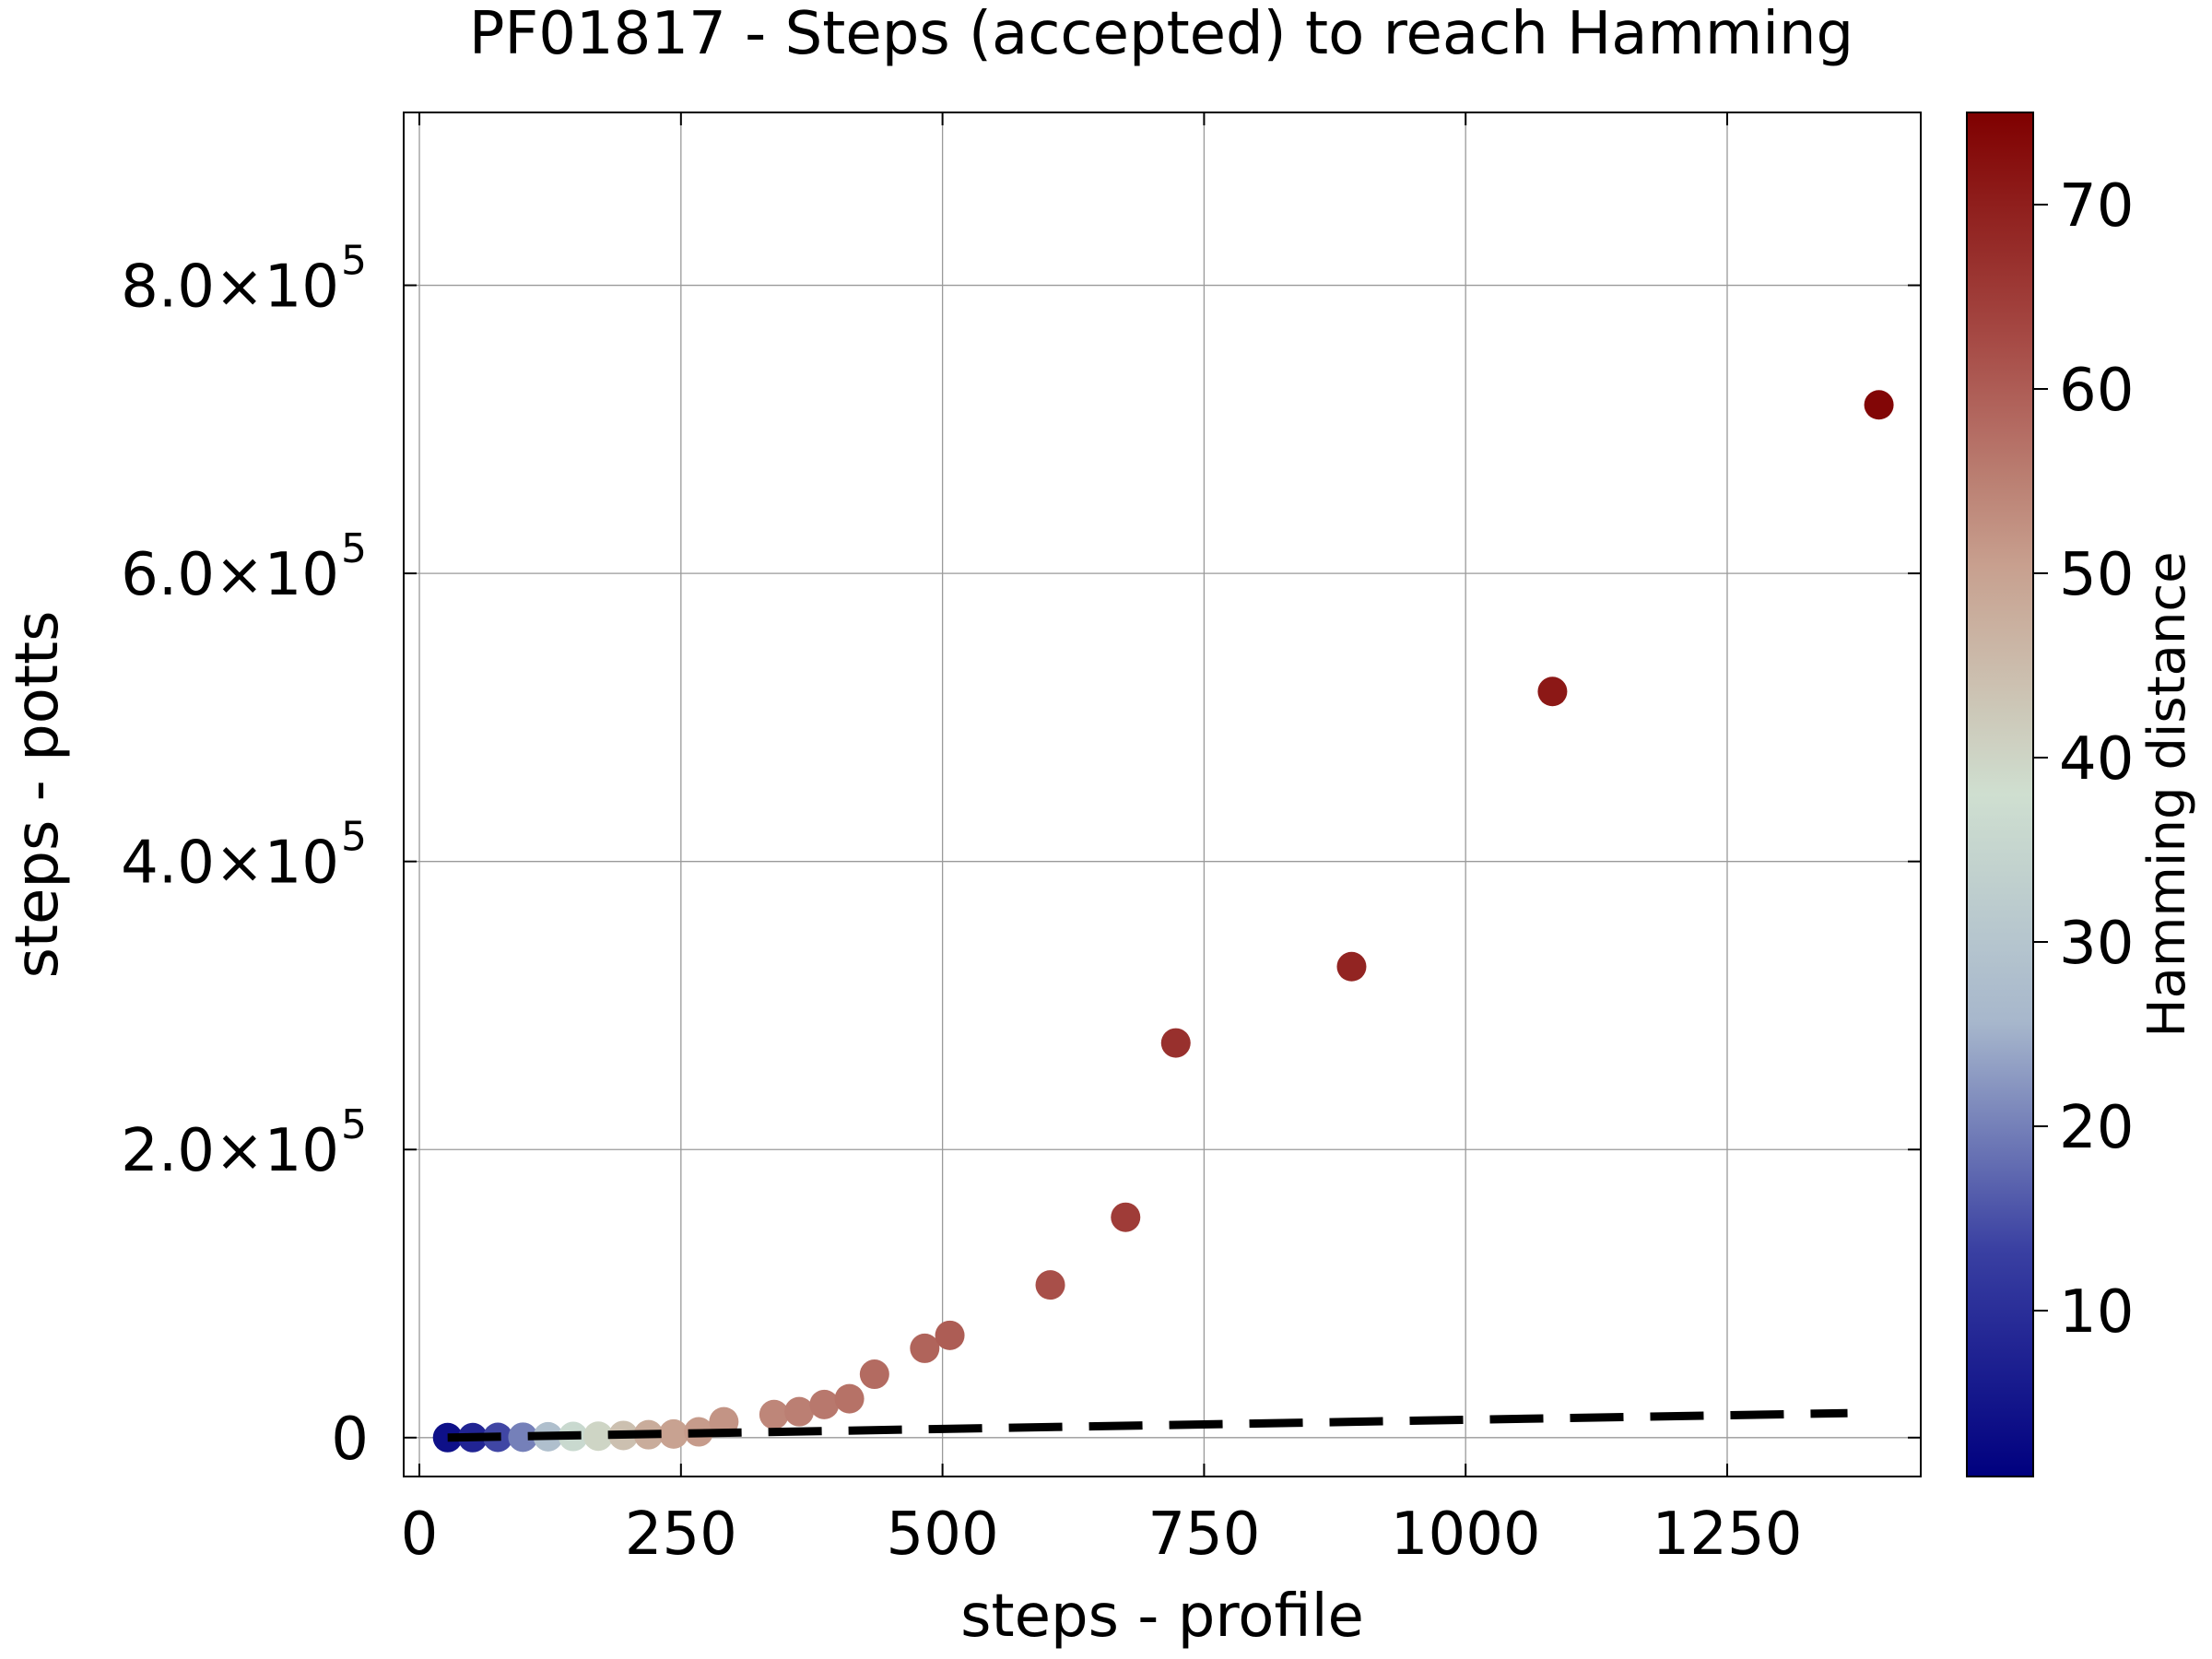 The width and height of the screenshot is (2212, 1659). What do you see at coordinates (230, 287) in the screenshot?
I see `y-tick-label: 8.0×10` at bounding box center [230, 287].